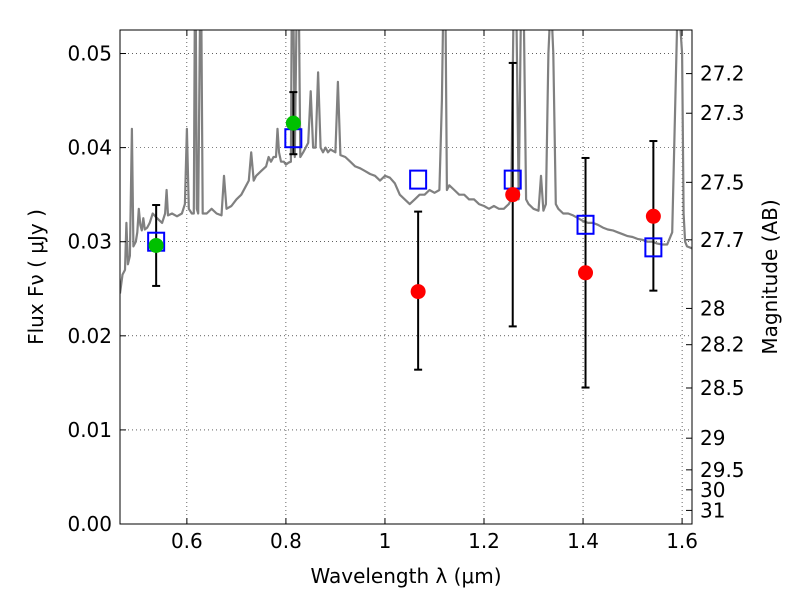 This screenshot has height=600, width=800. Describe the element at coordinates (722, 345) in the screenshot. I see `magnitude-tick-label: 28.2` at that location.